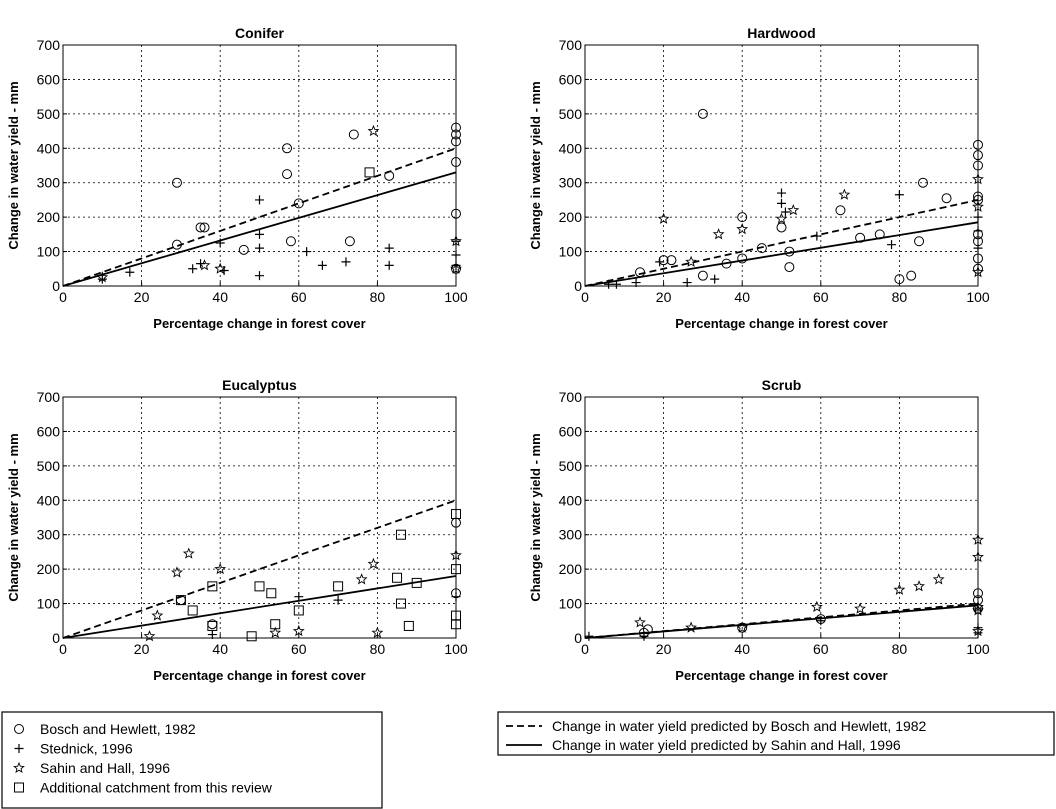 This screenshot has width=1056, height=809. I want to click on x-tick-label: 20, so click(664, 297).